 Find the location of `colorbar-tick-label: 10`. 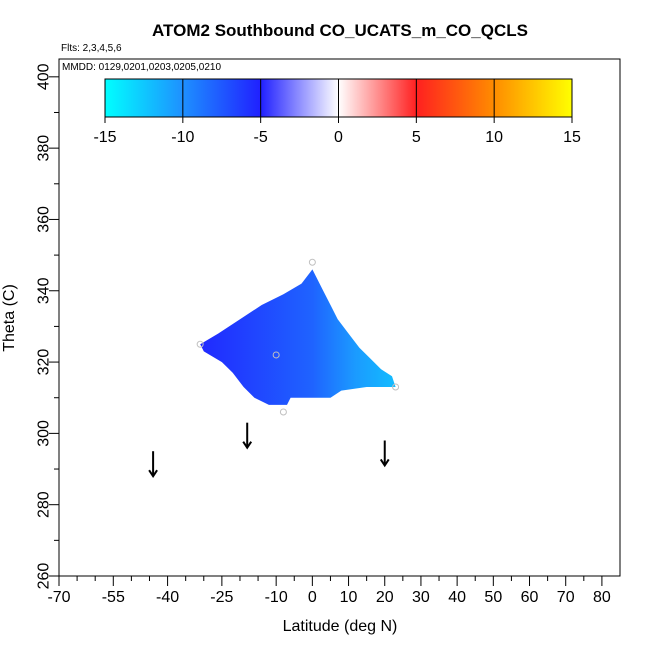

colorbar-tick-label: 10 is located at coordinates (494, 137).